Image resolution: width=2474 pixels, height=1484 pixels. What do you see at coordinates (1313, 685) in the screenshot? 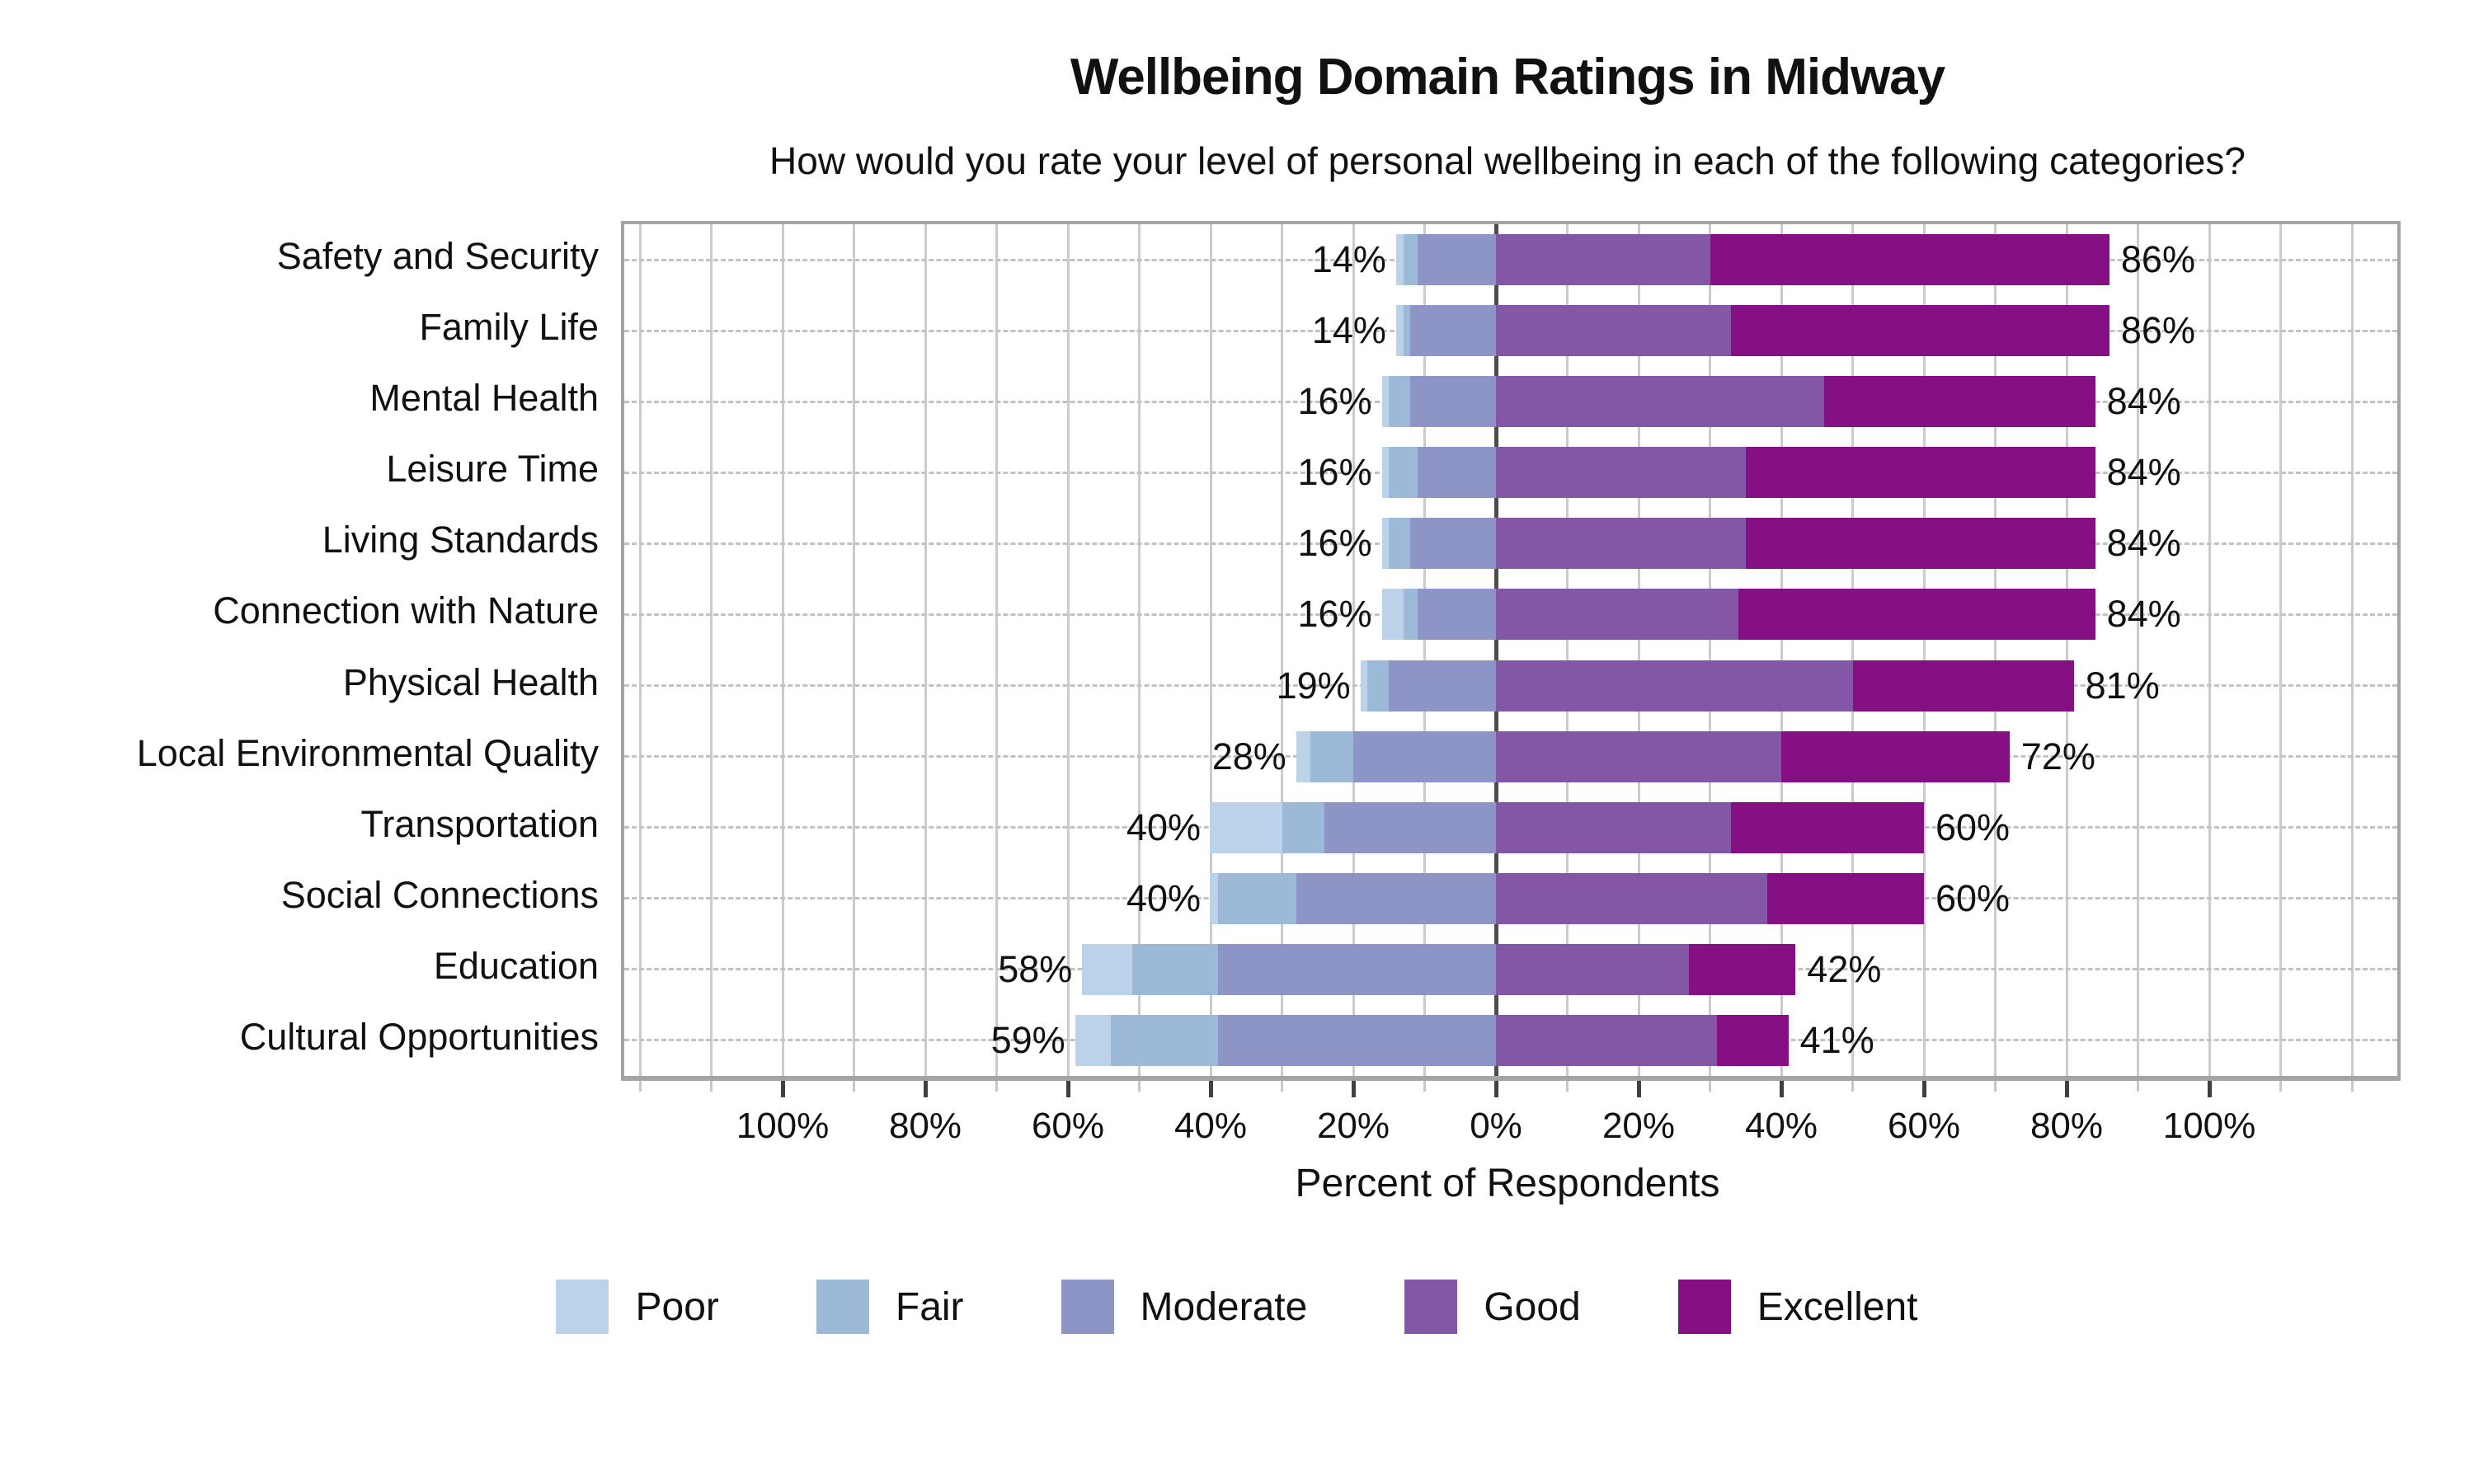
I see `left-total-label: 19%` at bounding box center [1313, 685].